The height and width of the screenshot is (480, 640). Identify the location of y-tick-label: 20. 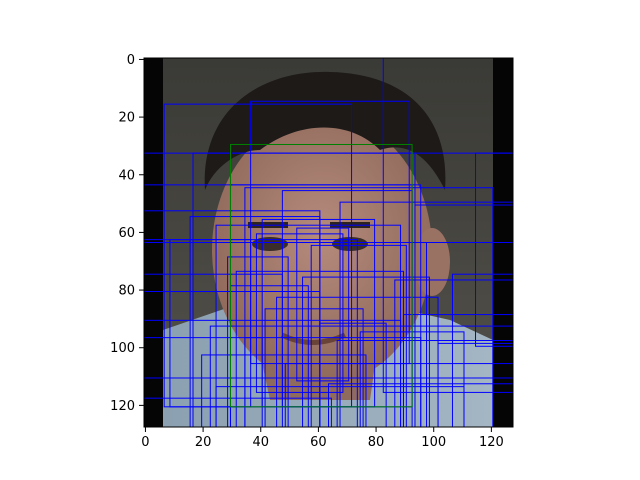
(126, 118).